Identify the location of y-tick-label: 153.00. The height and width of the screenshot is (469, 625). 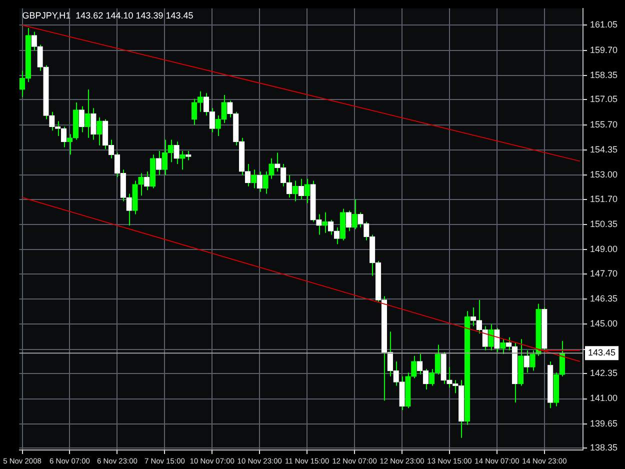
(604, 175).